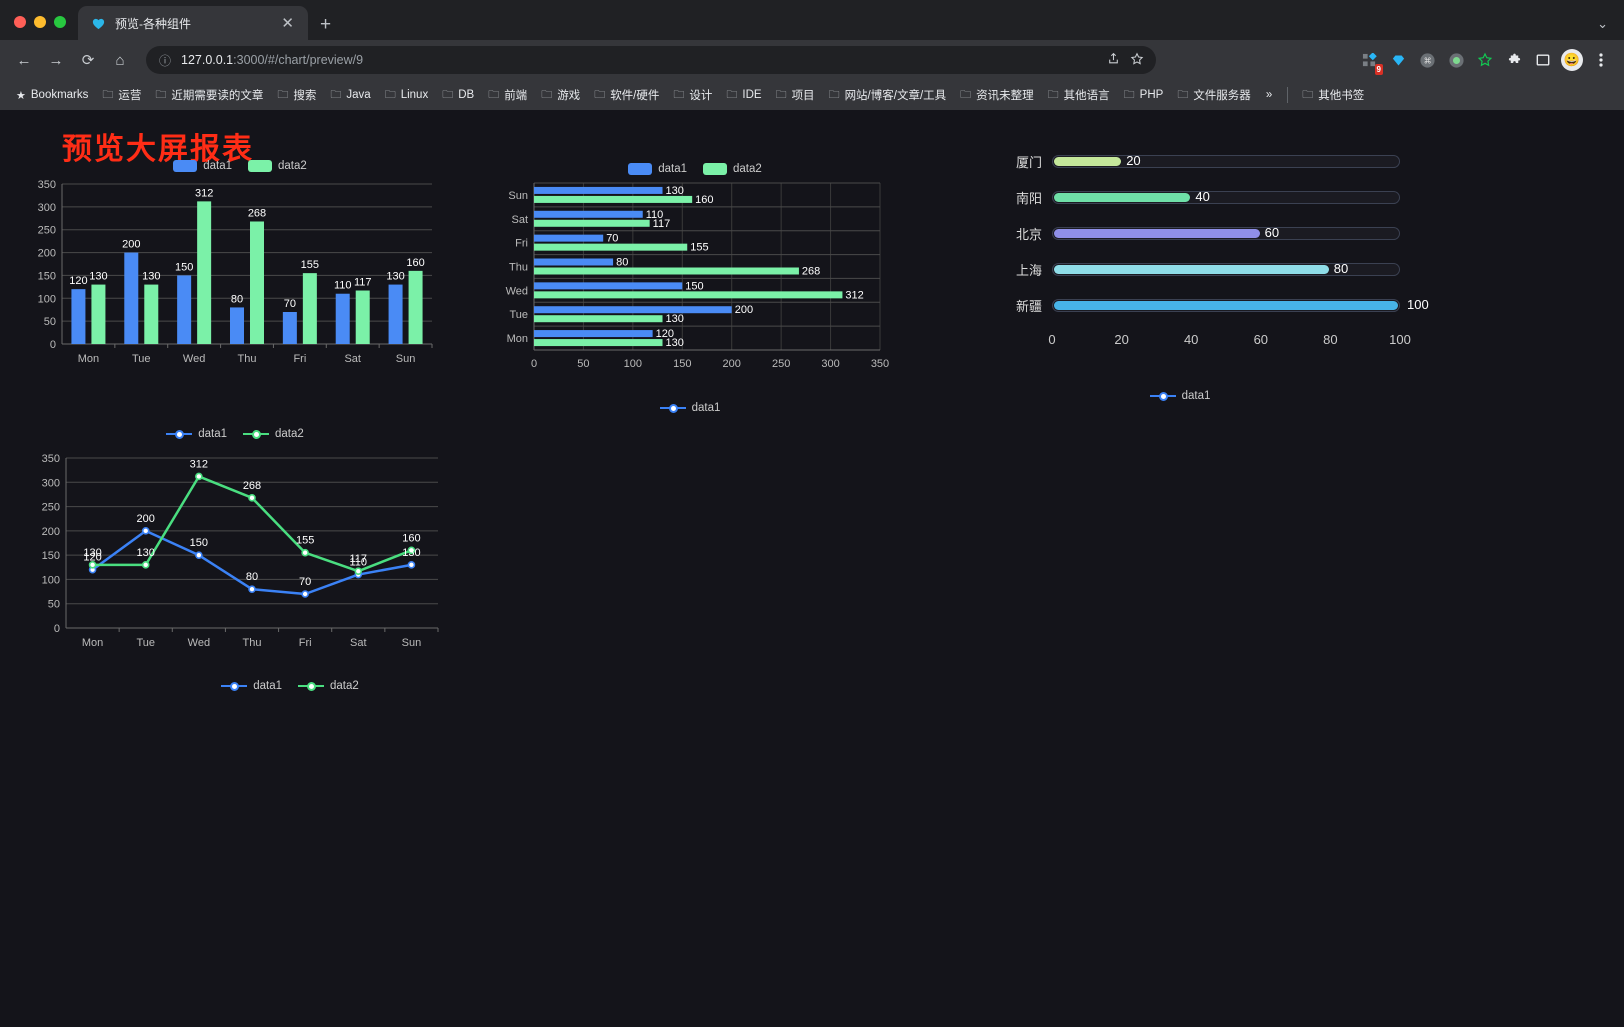 The image size is (1624, 1027). Describe the element at coordinates (407, 95) in the screenshot. I see `bookmark-folder-4: 🗀 Linux` at that location.